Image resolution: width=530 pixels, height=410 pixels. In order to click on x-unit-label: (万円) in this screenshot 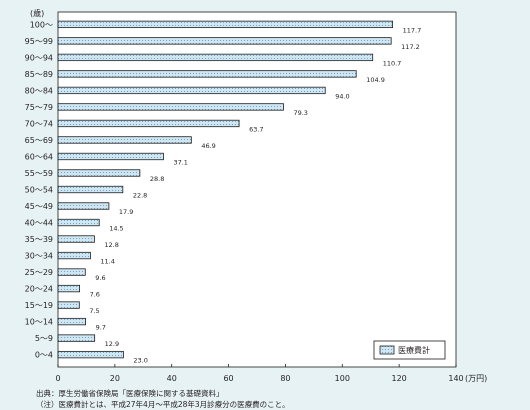, I will do `click(476, 378)`.